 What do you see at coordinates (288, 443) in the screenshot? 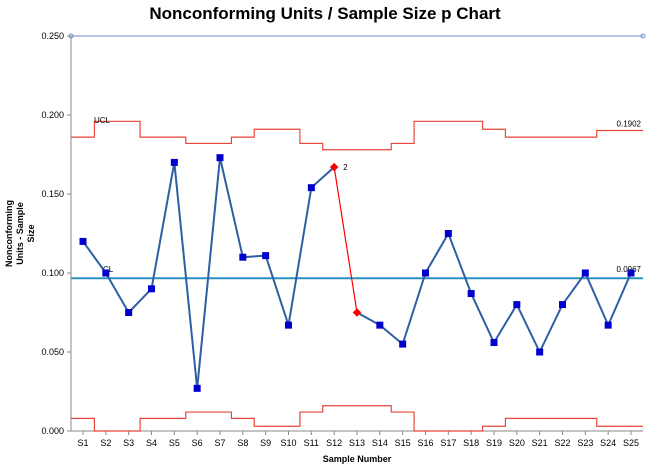
I see `x-tick-label: S10` at bounding box center [288, 443].